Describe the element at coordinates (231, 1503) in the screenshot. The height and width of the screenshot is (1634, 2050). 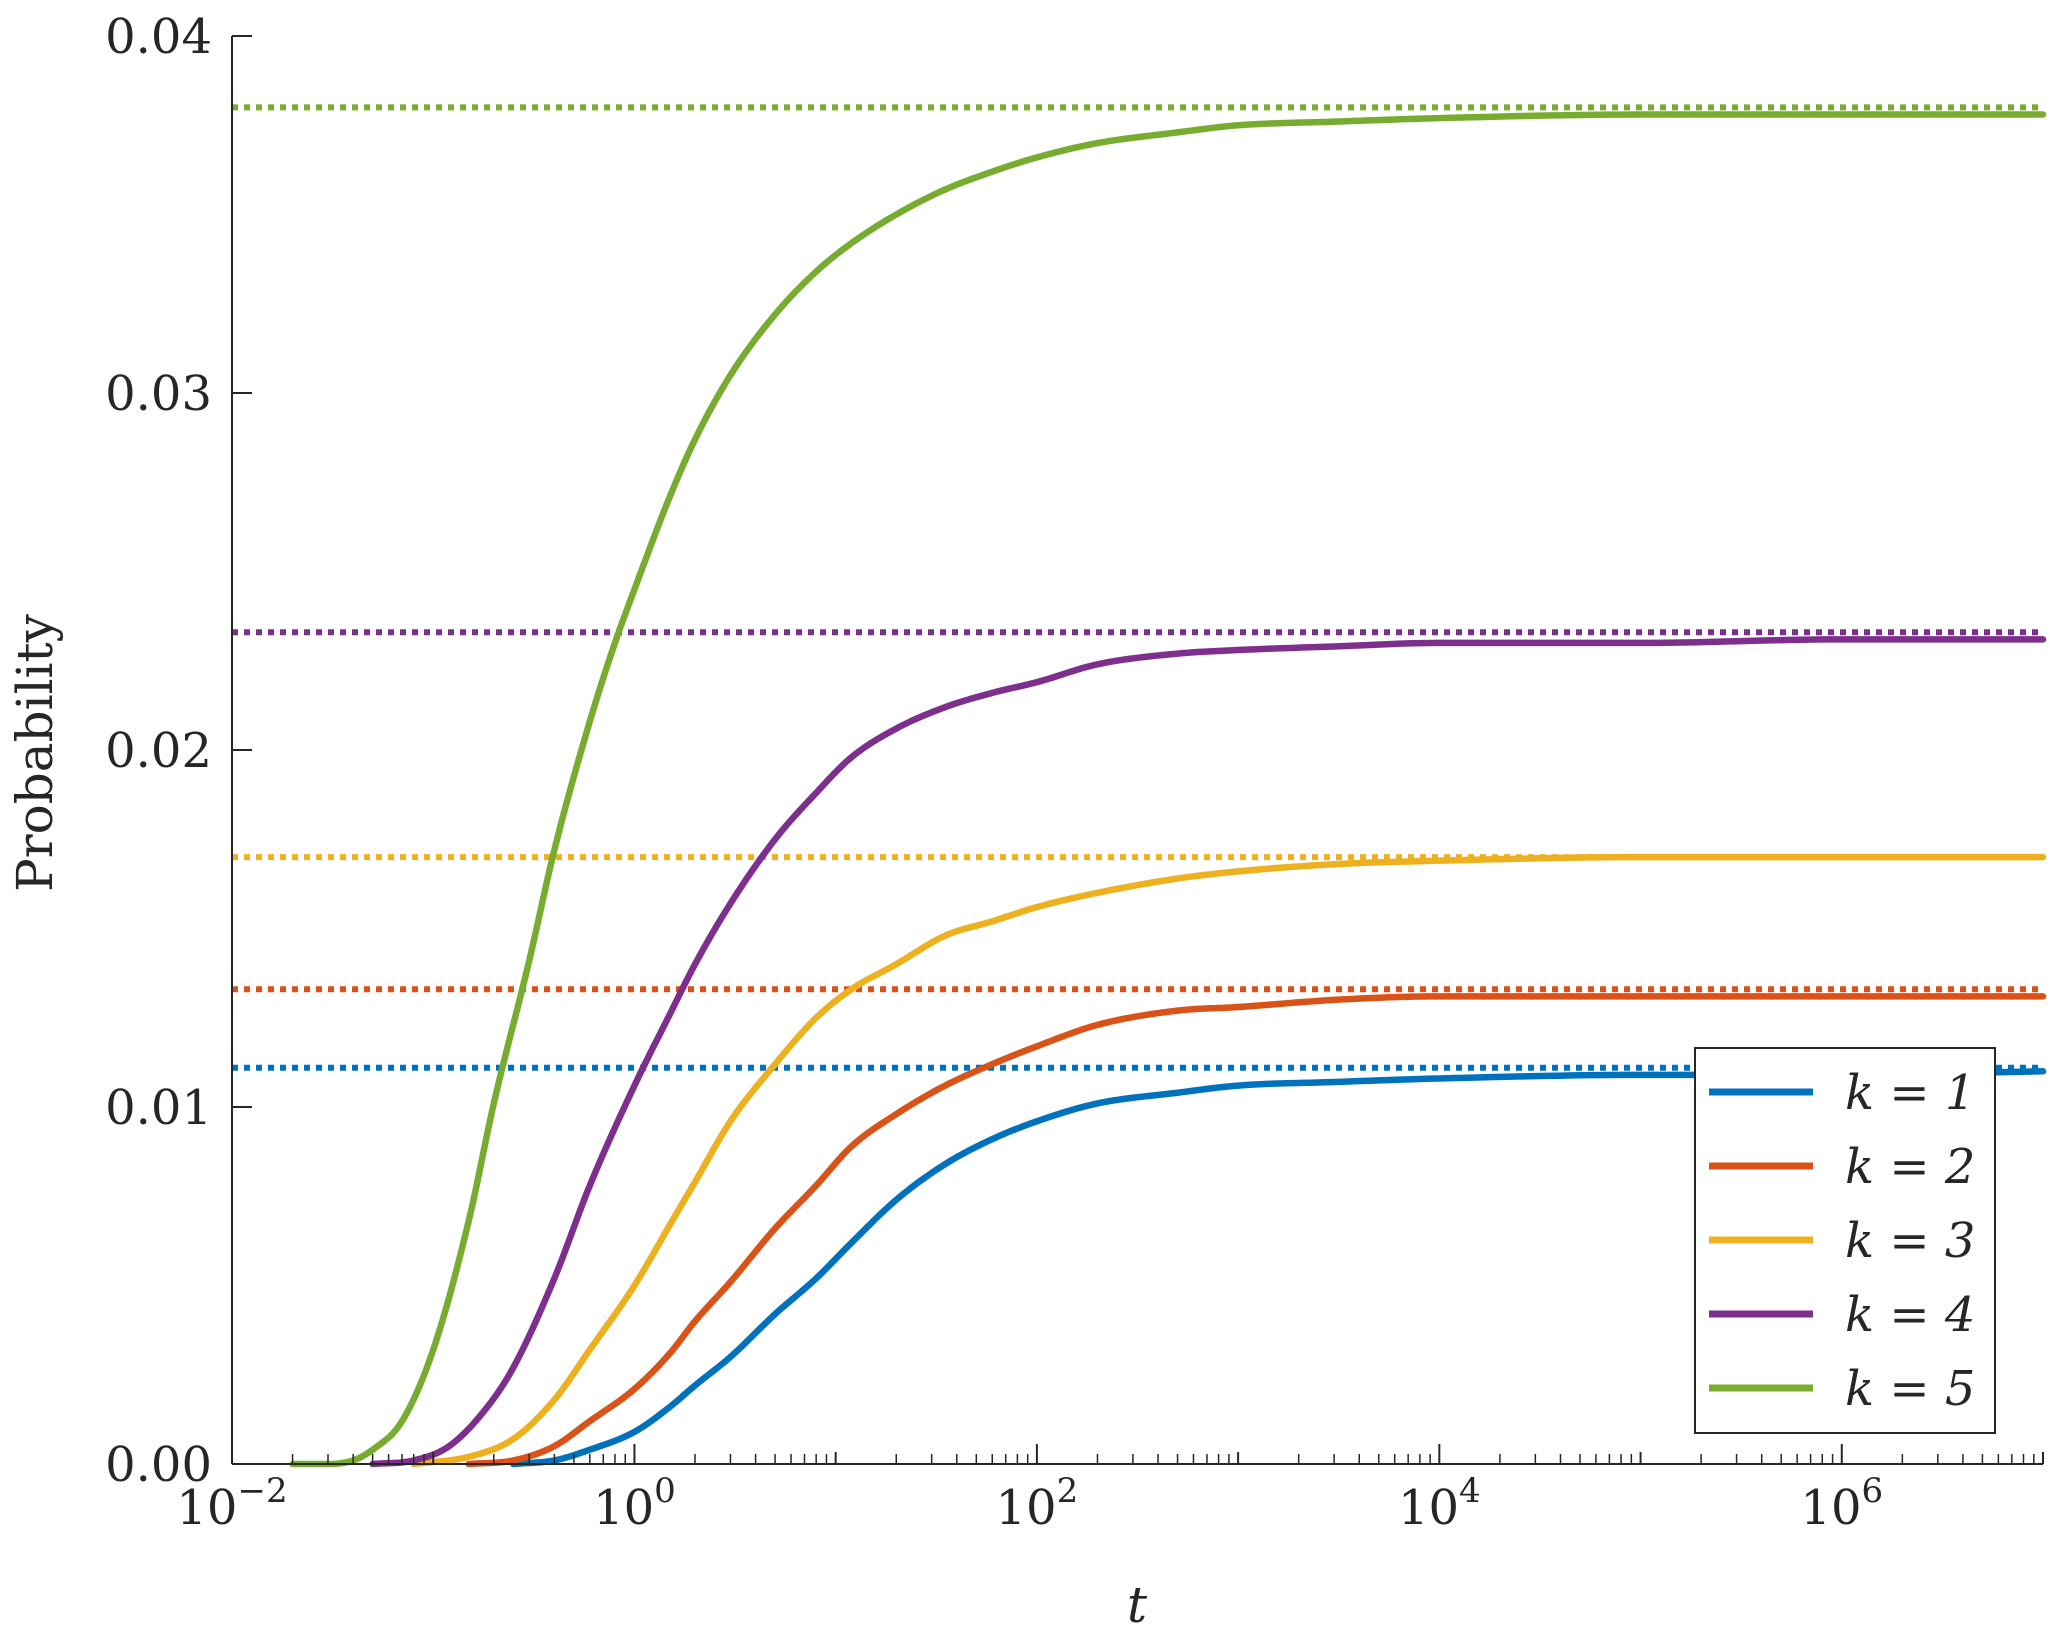
I see `x-tick-label: 10⁻²` at that location.